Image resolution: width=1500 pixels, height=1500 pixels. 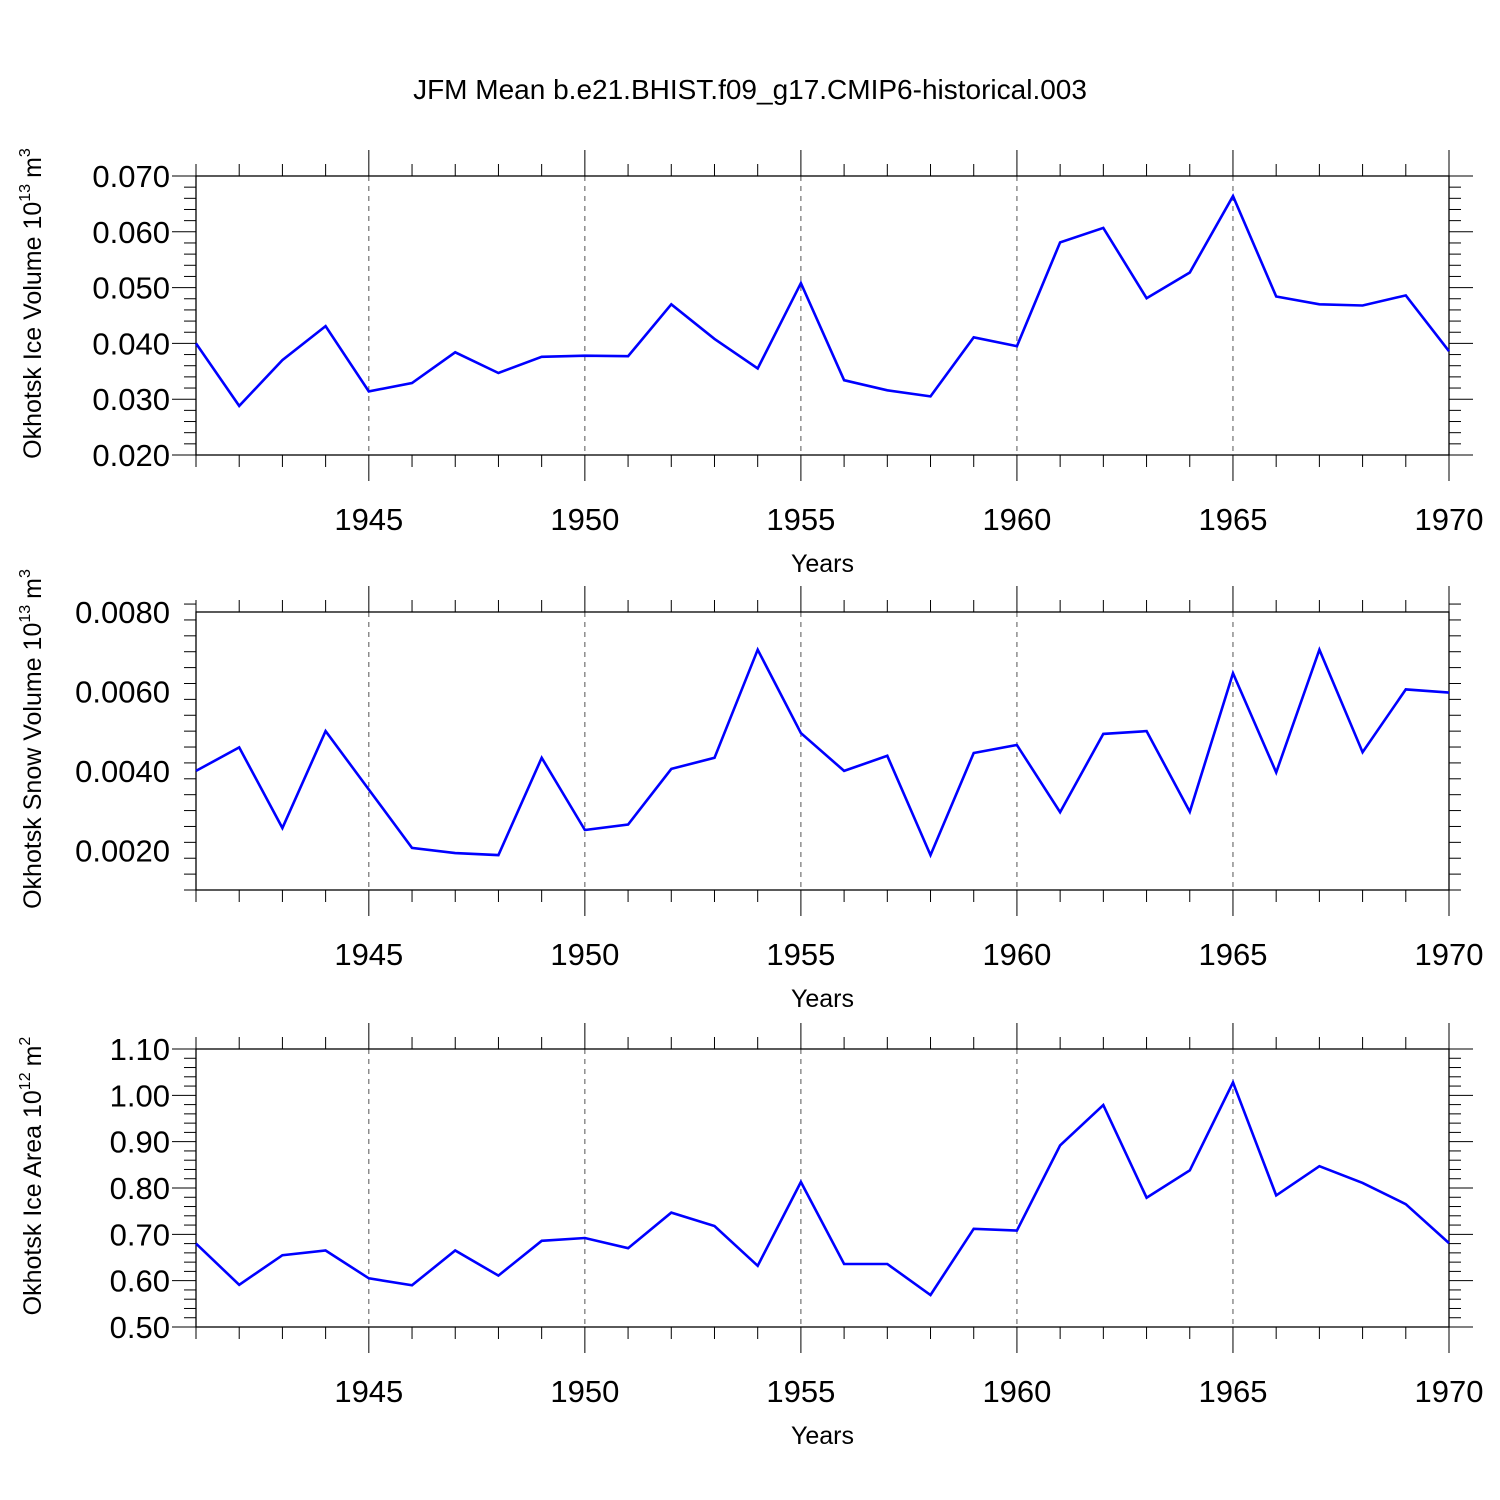 I want to click on ice-area-point-1949, so click(x=542, y=1241).